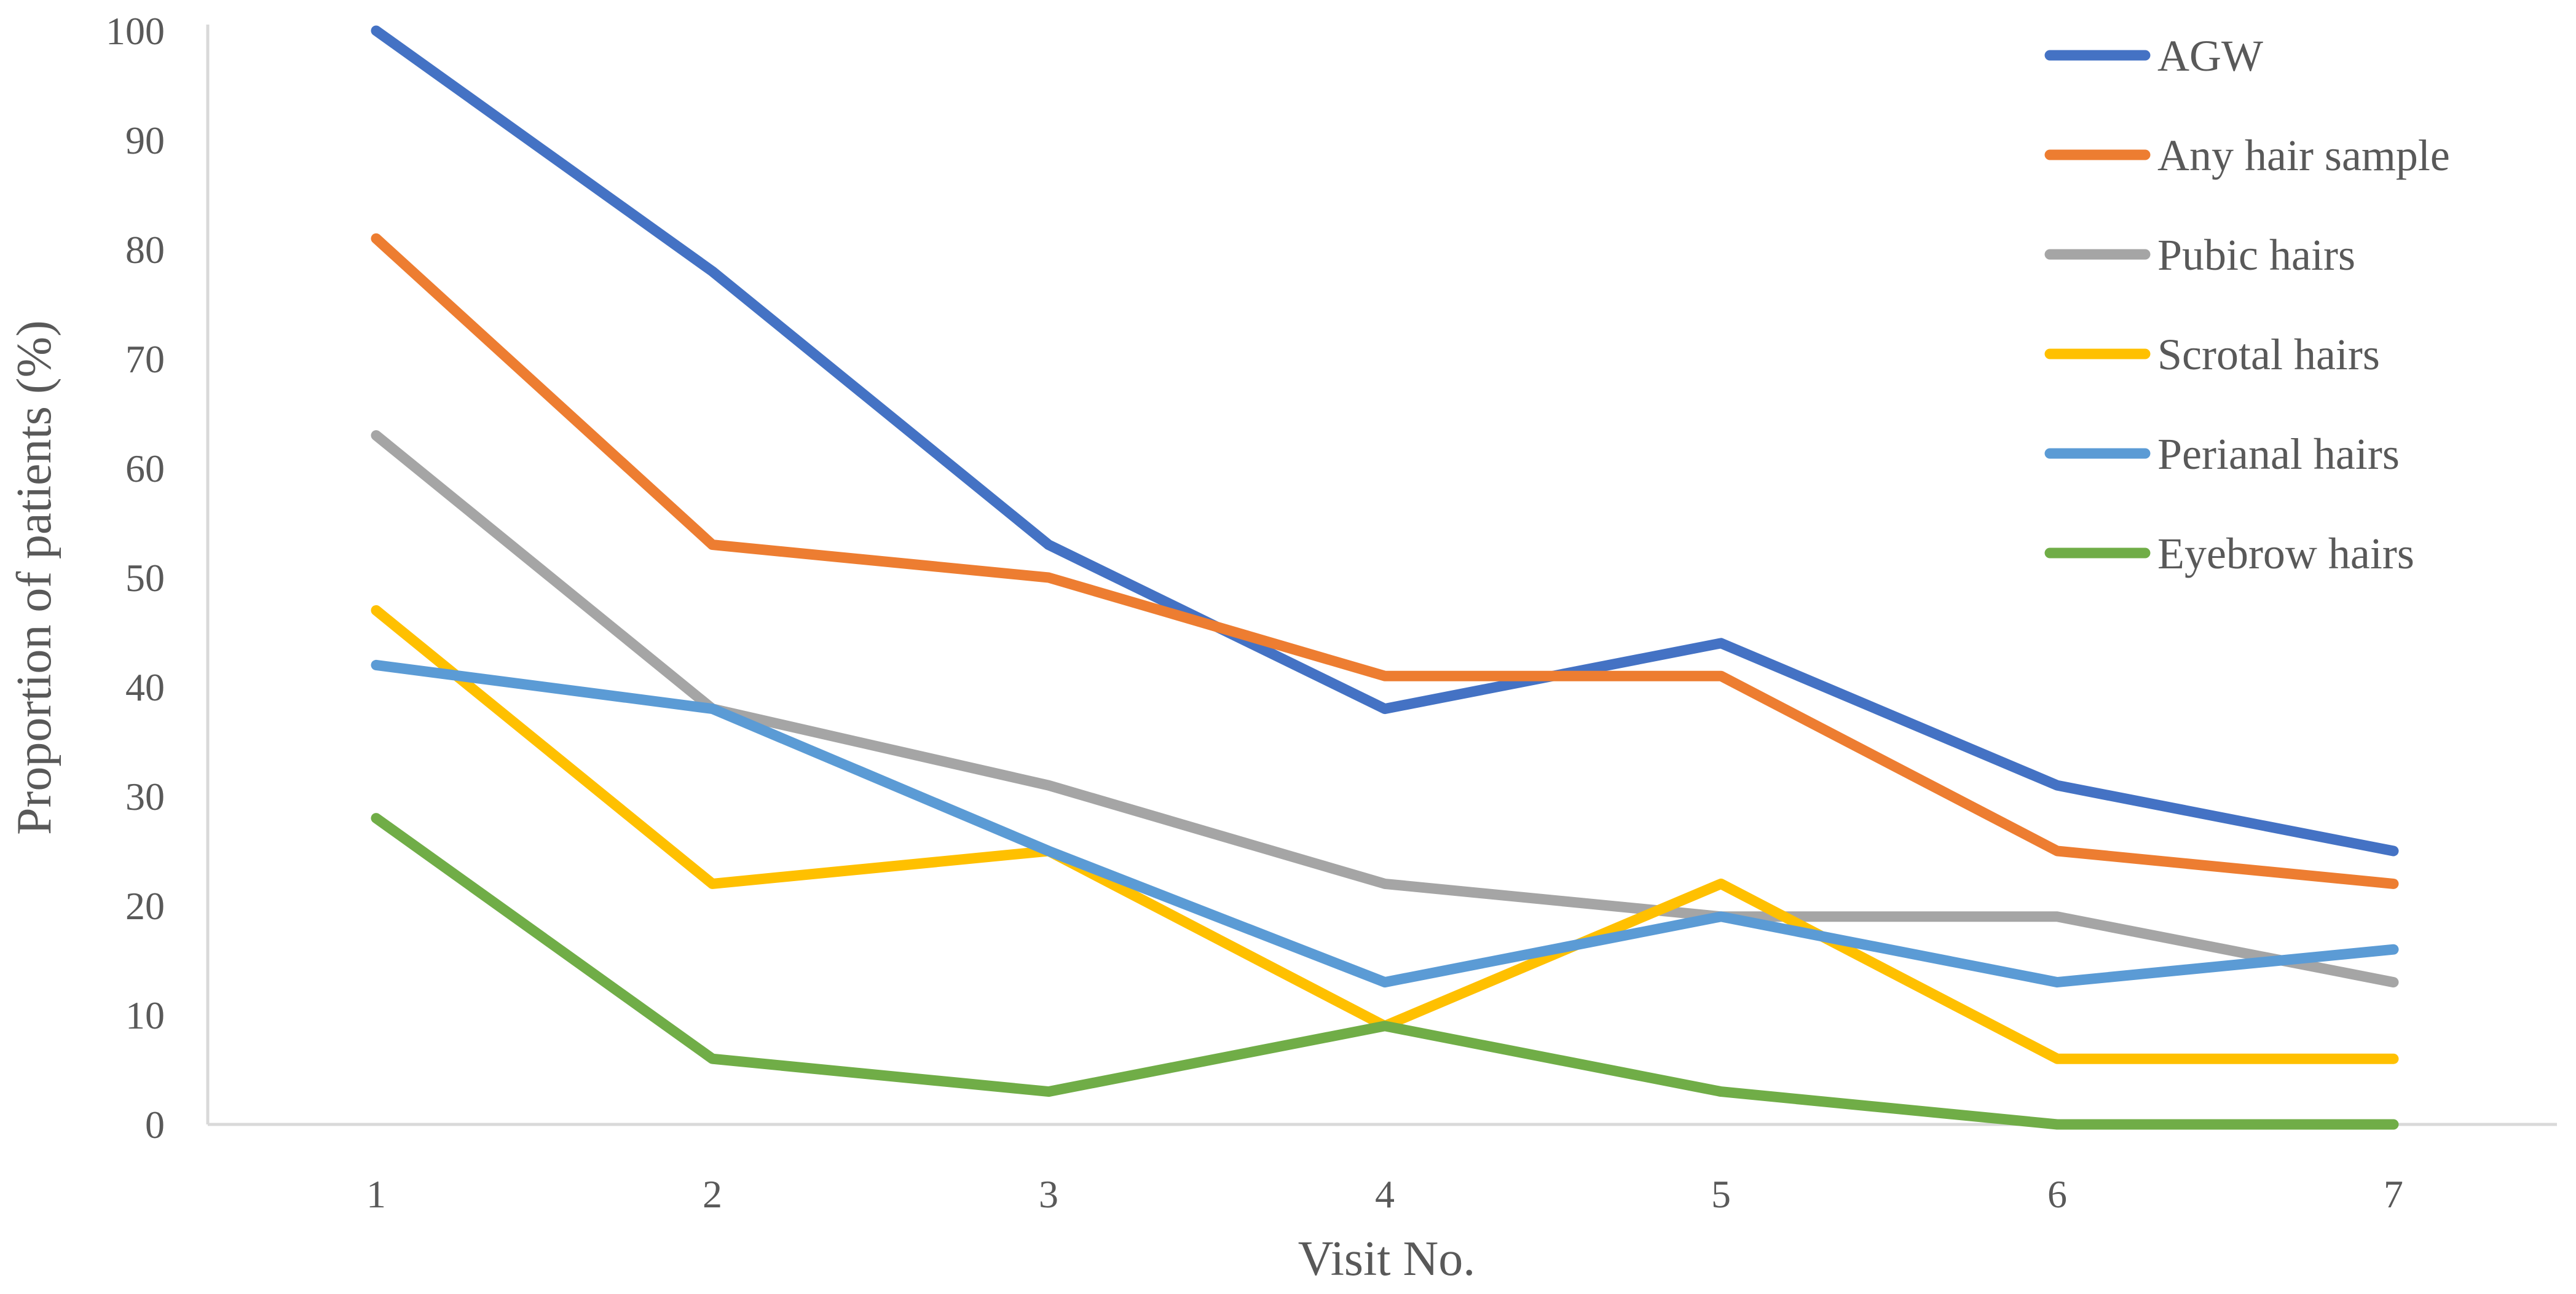  What do you see at coordinates (145, 578) in the screenshot?
I see `y-tick-label: 50` at bounding box center [145, 578].